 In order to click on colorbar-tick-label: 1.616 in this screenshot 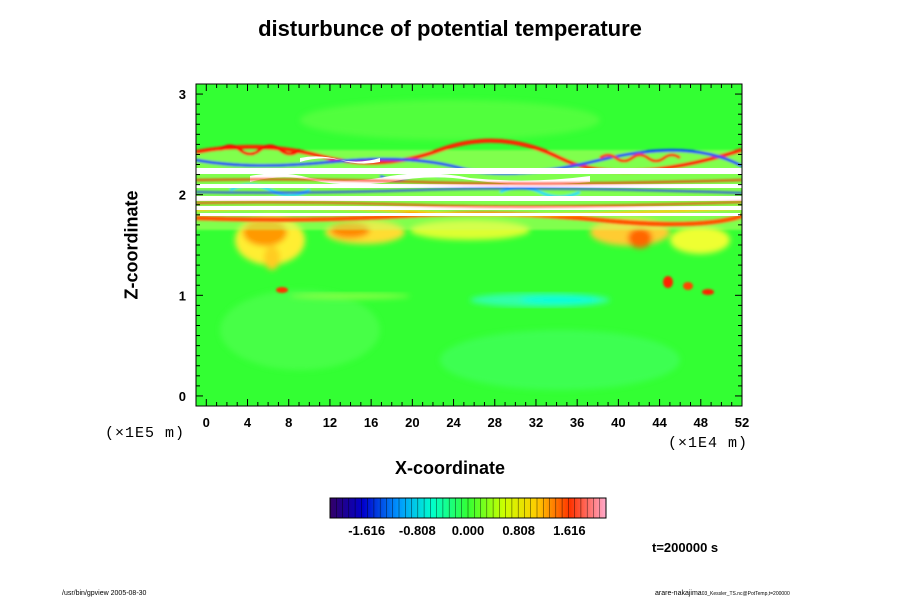, I will do `click(569, 530)`.